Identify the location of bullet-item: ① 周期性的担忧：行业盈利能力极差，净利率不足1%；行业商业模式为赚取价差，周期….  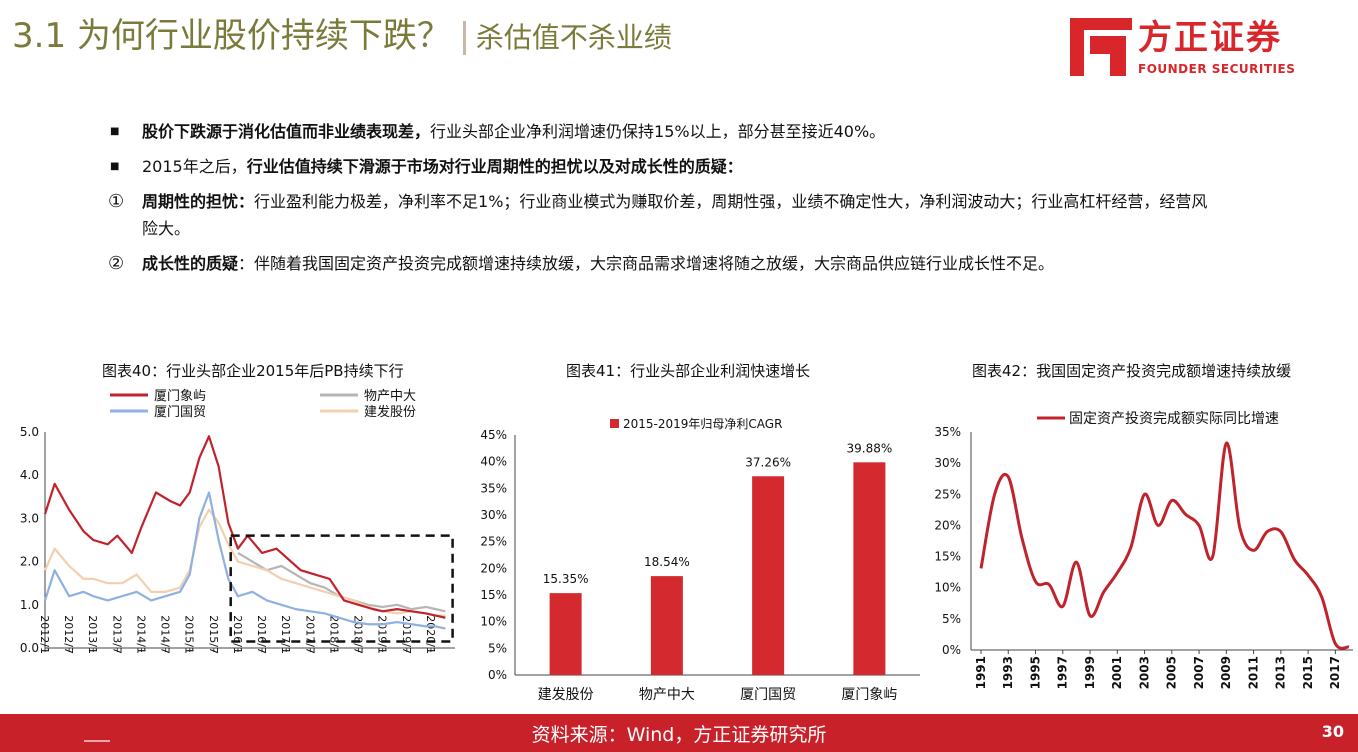
(663, 215).